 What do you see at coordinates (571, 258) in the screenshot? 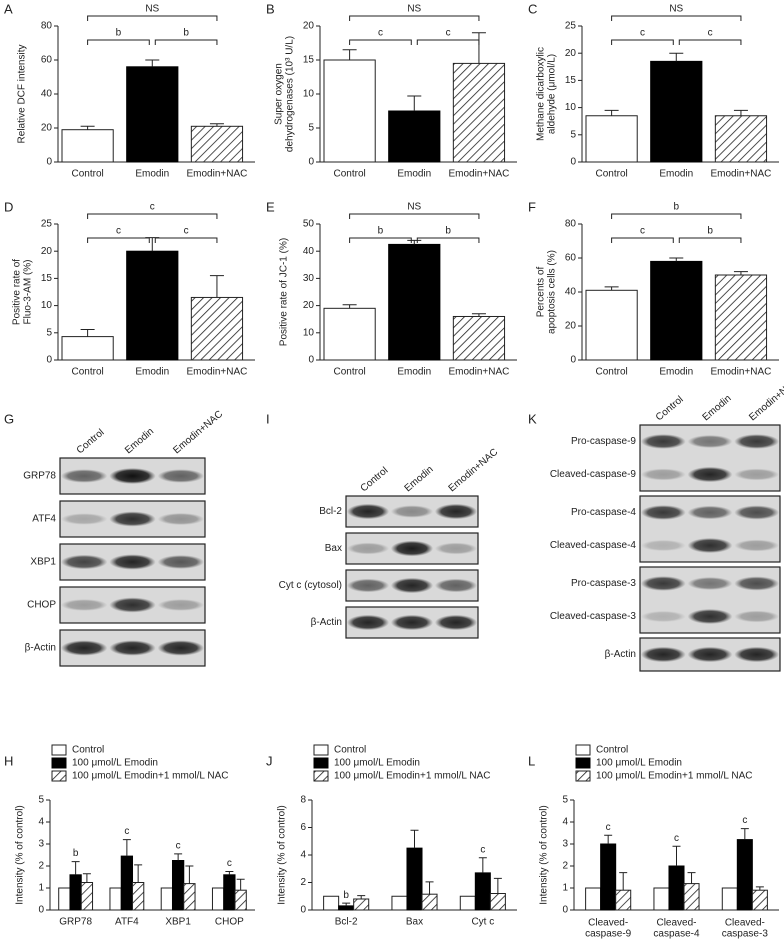
I see `y-tick-label: 60` at bounding box center [571, 258].